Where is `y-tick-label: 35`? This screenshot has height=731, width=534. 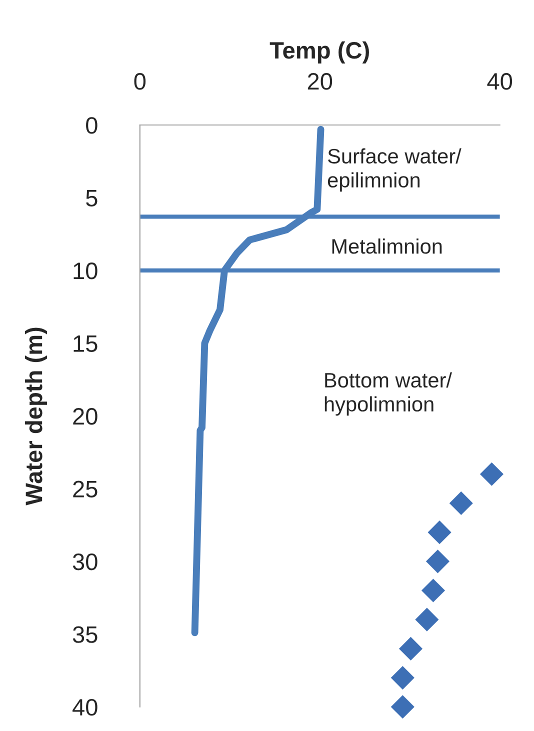 y-tick-label: 35 is located at coordinates (85, 634).